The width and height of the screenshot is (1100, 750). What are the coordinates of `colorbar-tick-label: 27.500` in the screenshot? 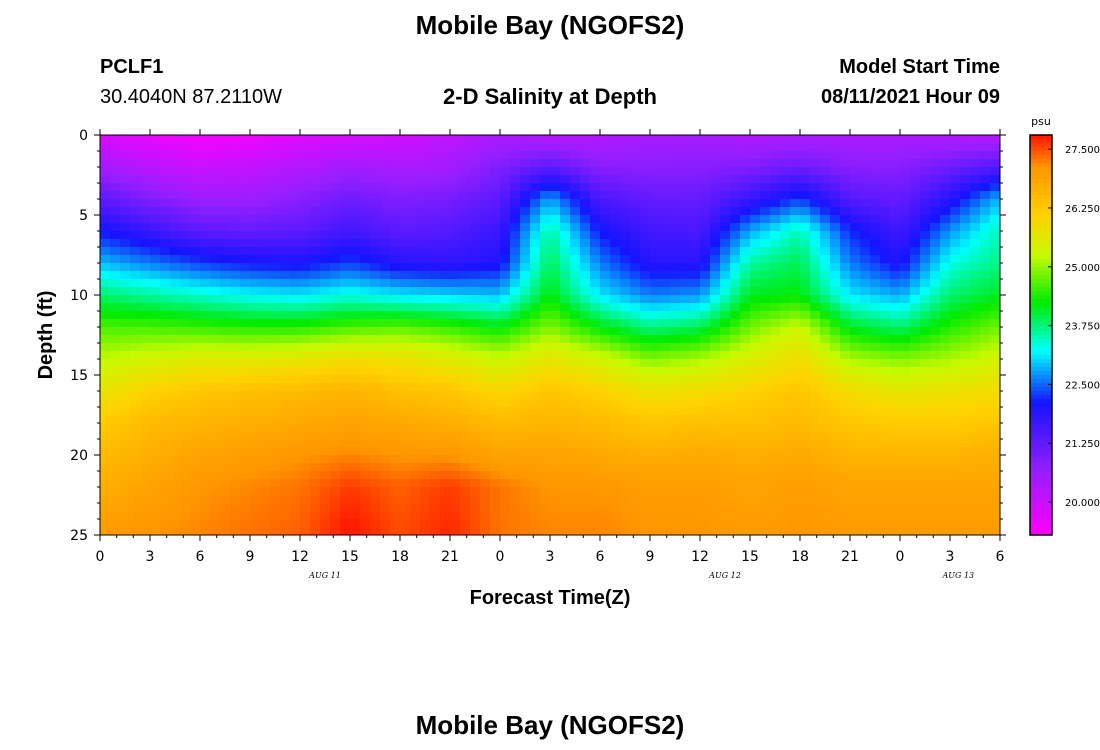 It's located at (1082, 150).